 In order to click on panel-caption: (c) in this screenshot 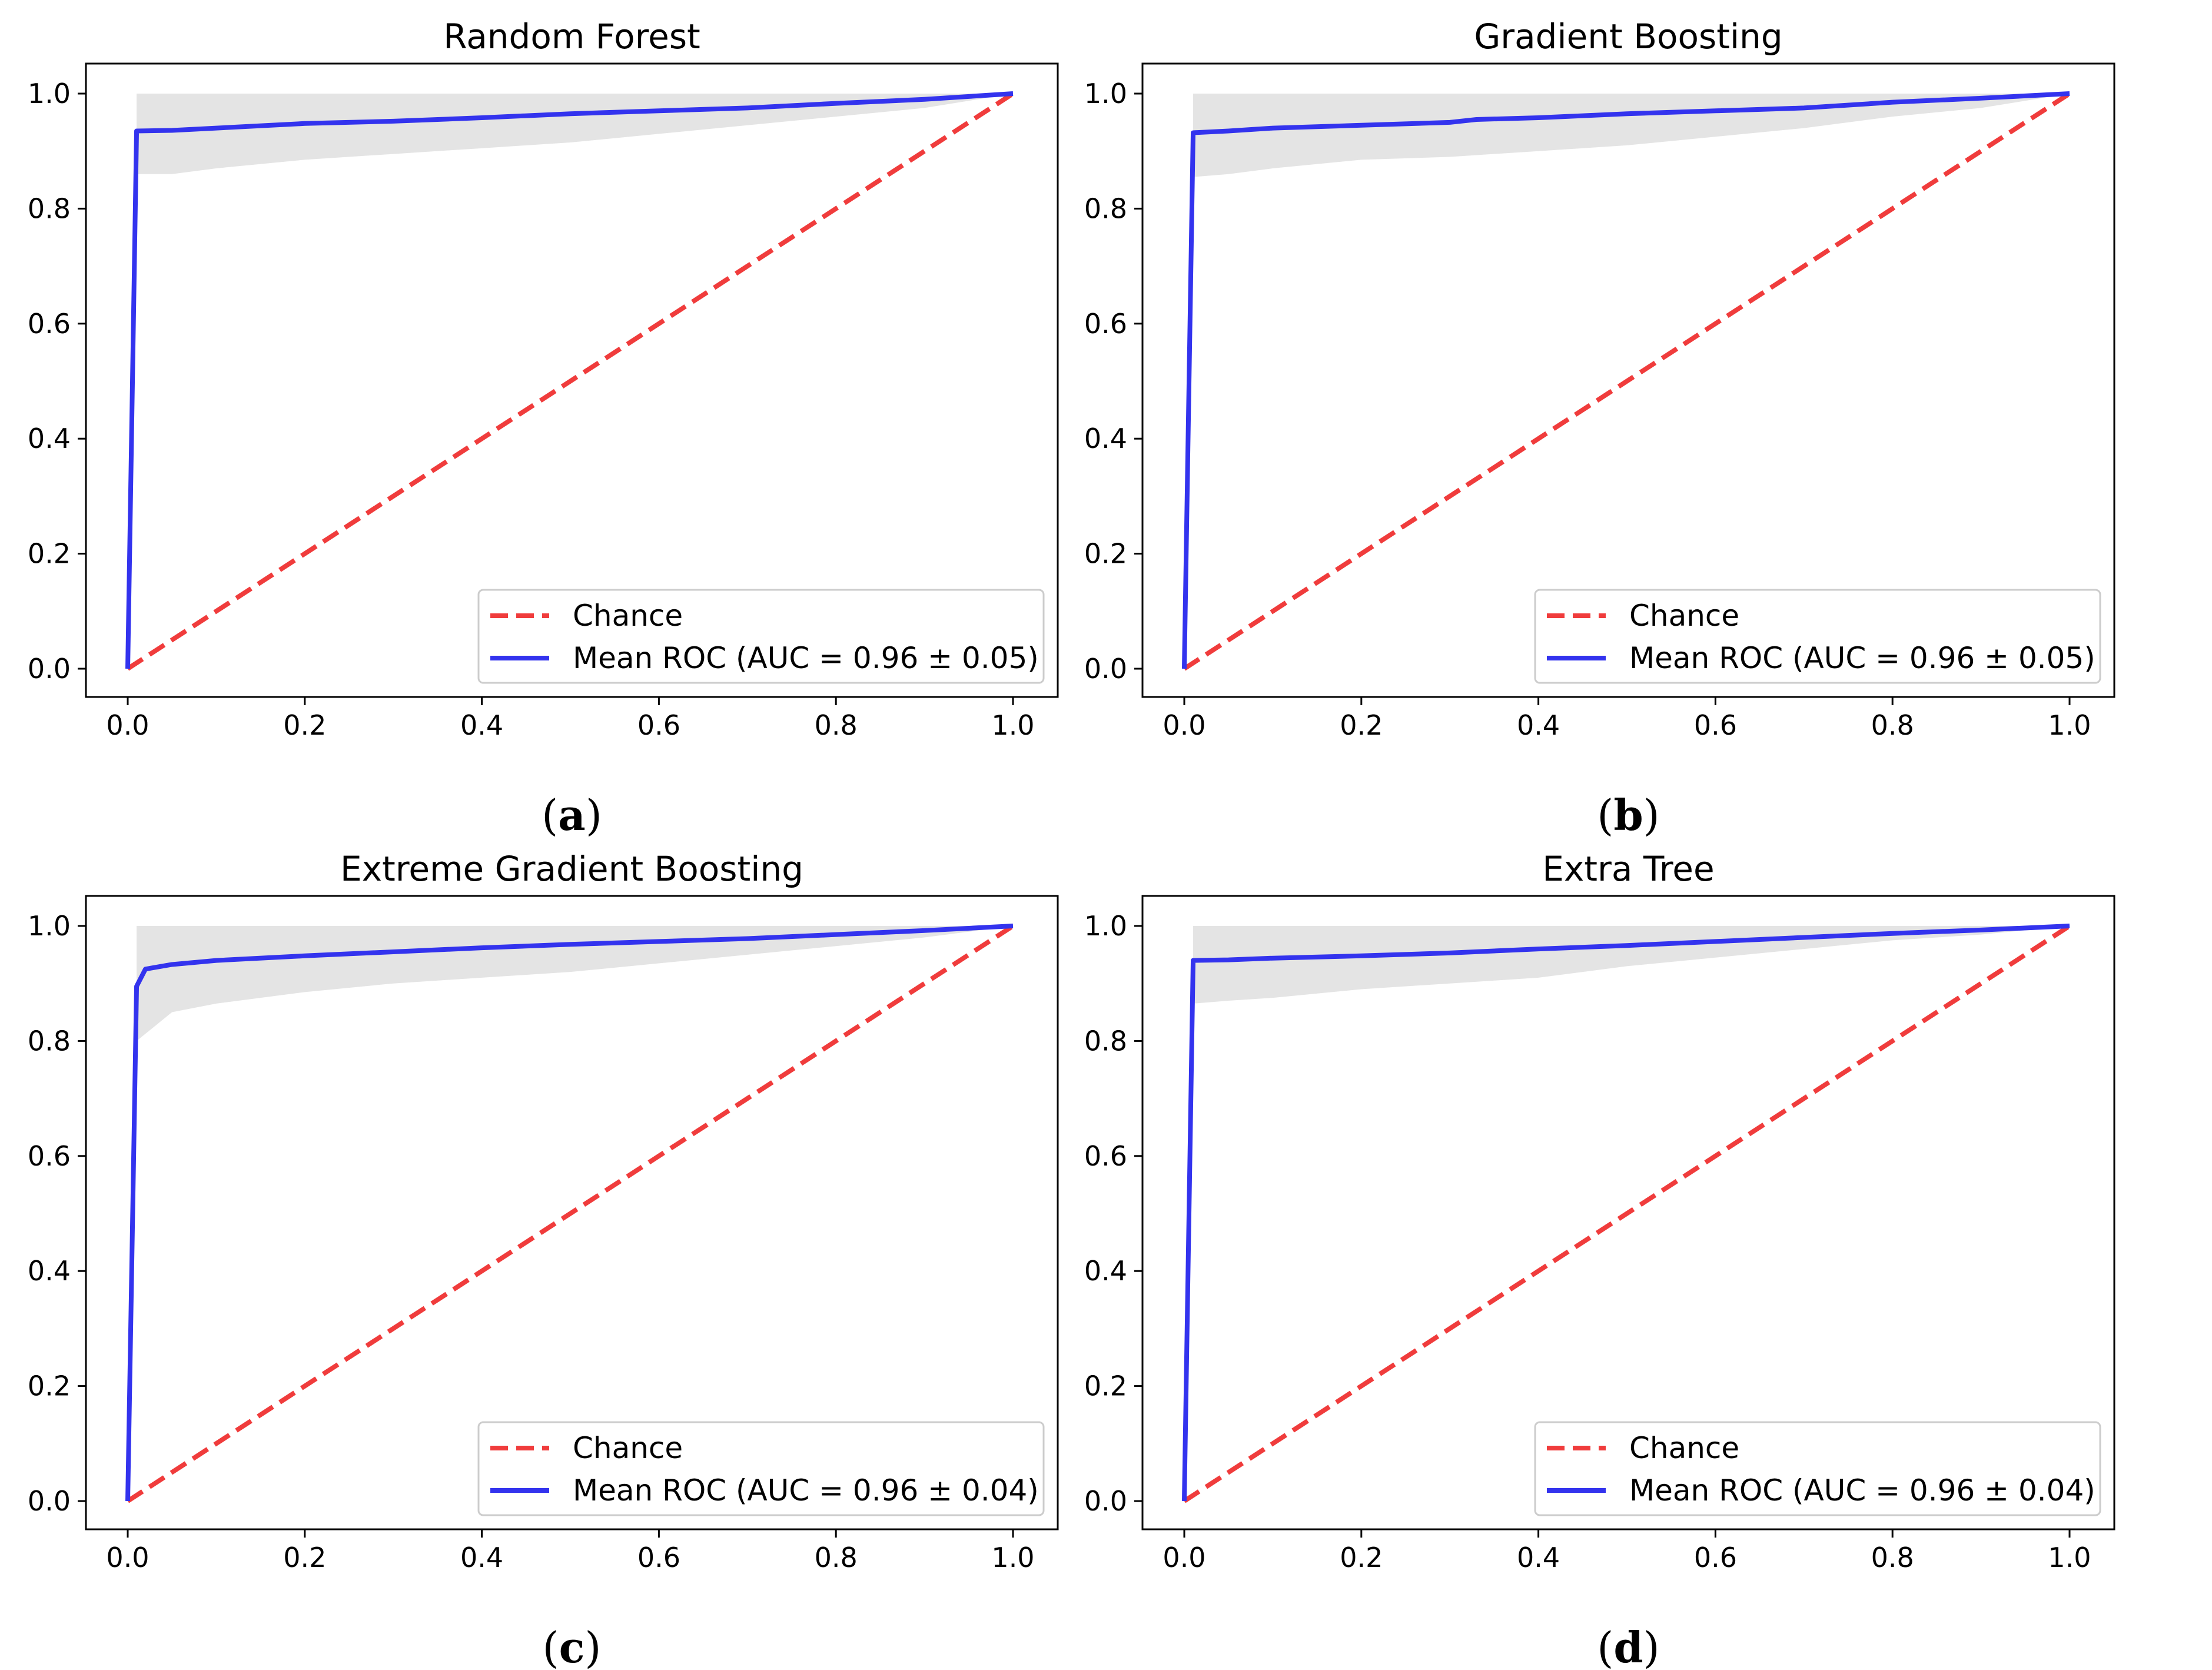, I will do `click(571, 1646)`.